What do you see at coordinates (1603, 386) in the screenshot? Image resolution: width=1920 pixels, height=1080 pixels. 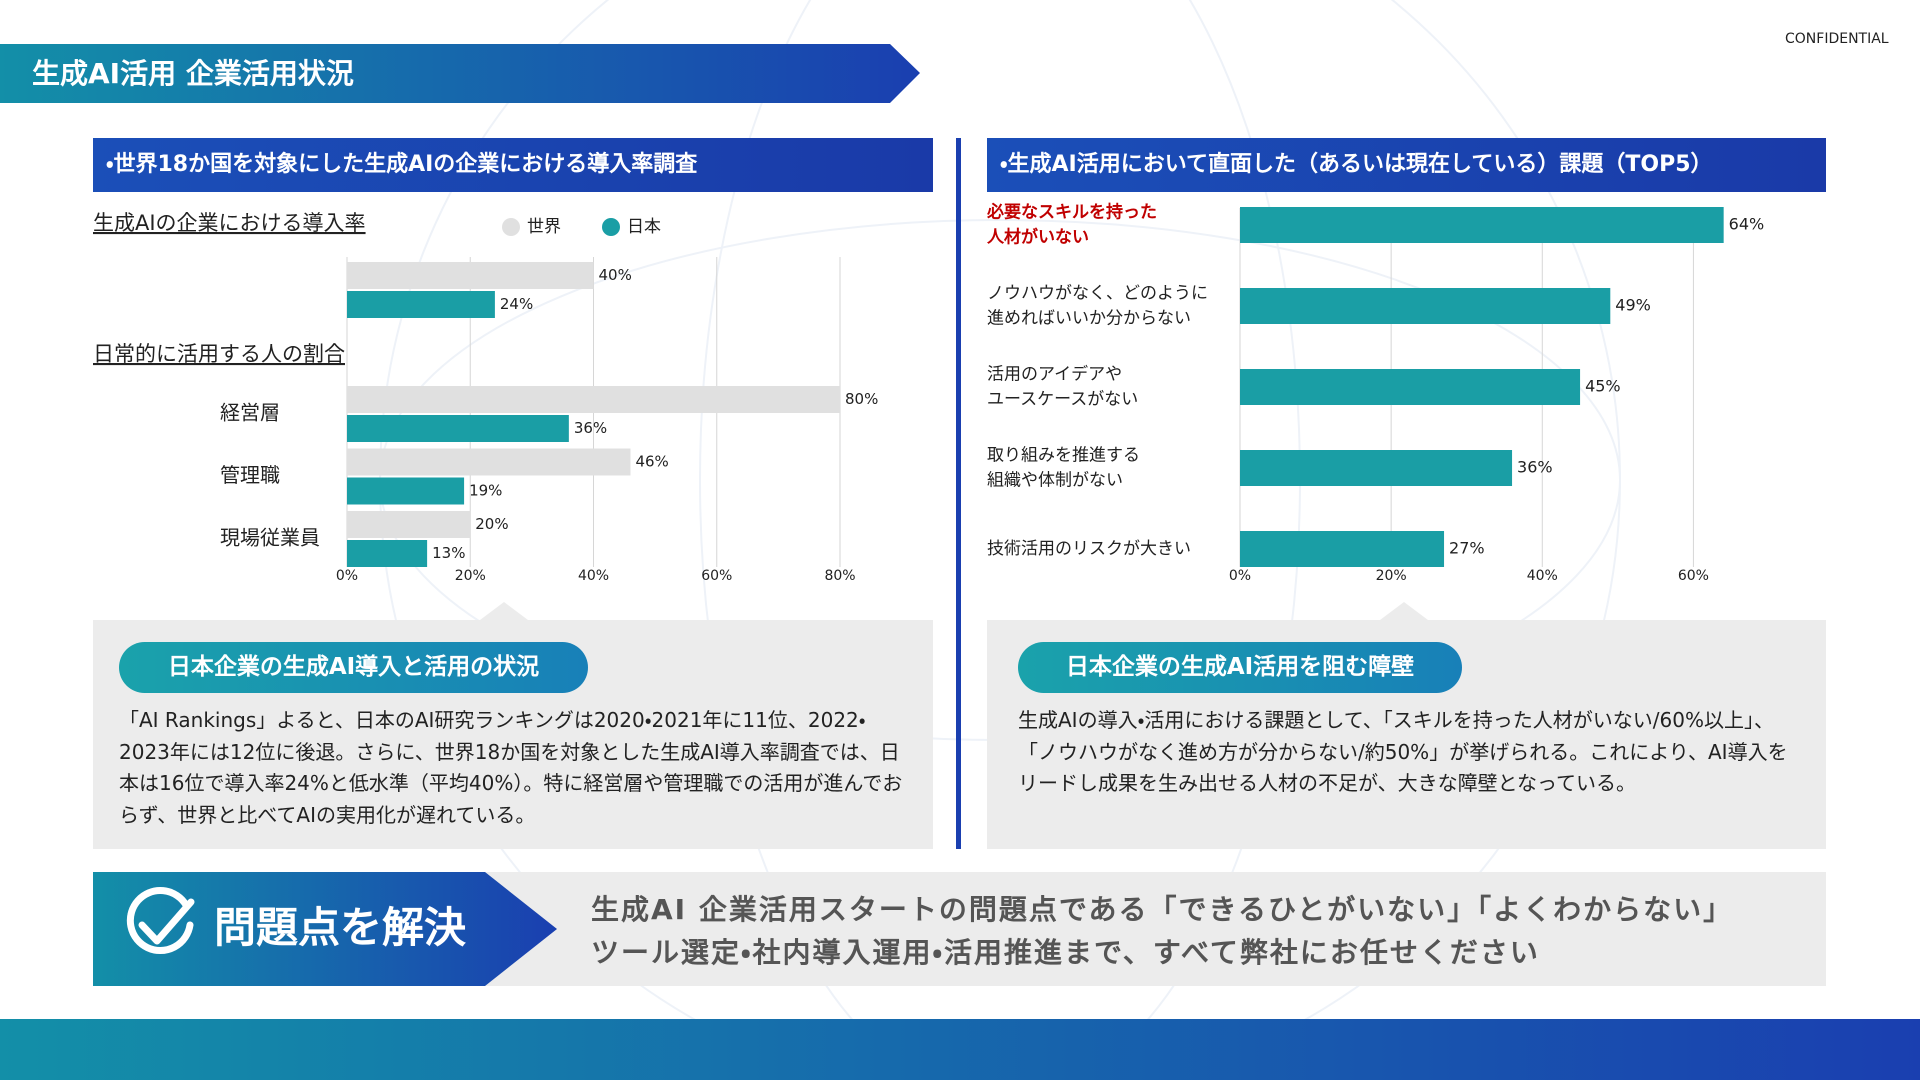 I see `value-label: 45%` at bounding box center [1603, 386].